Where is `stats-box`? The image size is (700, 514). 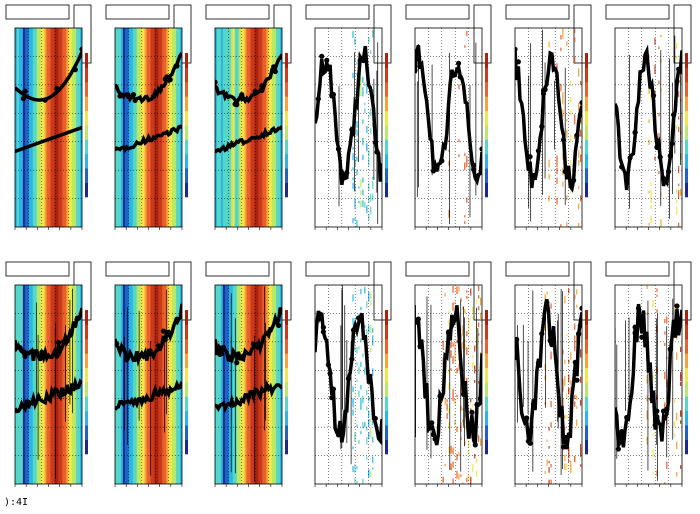 stats-box is located at coordinates (382, 291).